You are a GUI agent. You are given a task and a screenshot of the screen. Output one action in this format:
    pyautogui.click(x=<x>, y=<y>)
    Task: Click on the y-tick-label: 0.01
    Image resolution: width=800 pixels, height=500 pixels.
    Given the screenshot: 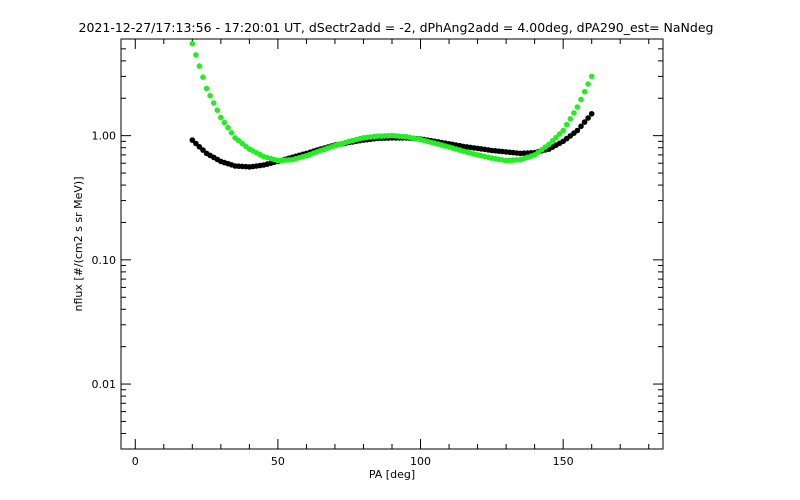 What is the action you would take?
    pyautogui.click(x=104, y=384)
    